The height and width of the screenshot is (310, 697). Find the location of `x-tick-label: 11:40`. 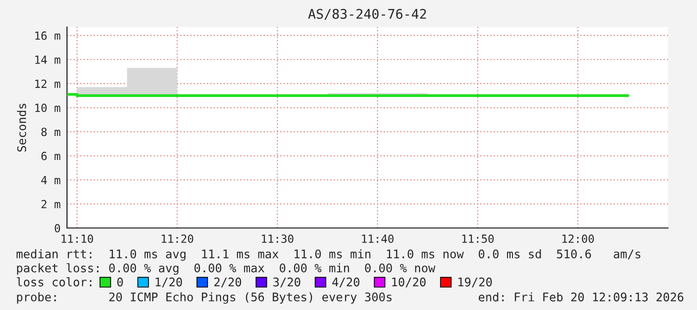

x-tick-label: 11:40 is located at coordinates (378, 238).